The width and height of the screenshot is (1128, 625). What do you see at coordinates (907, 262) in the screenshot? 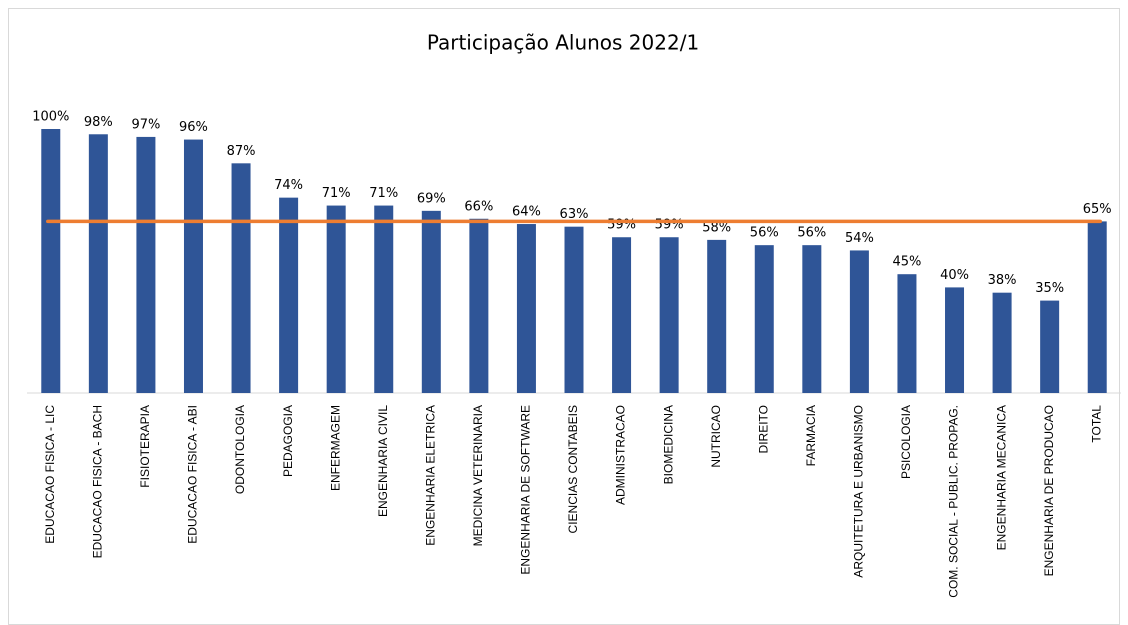
I see `value-label: 45%` at bounding box center [907, 262].